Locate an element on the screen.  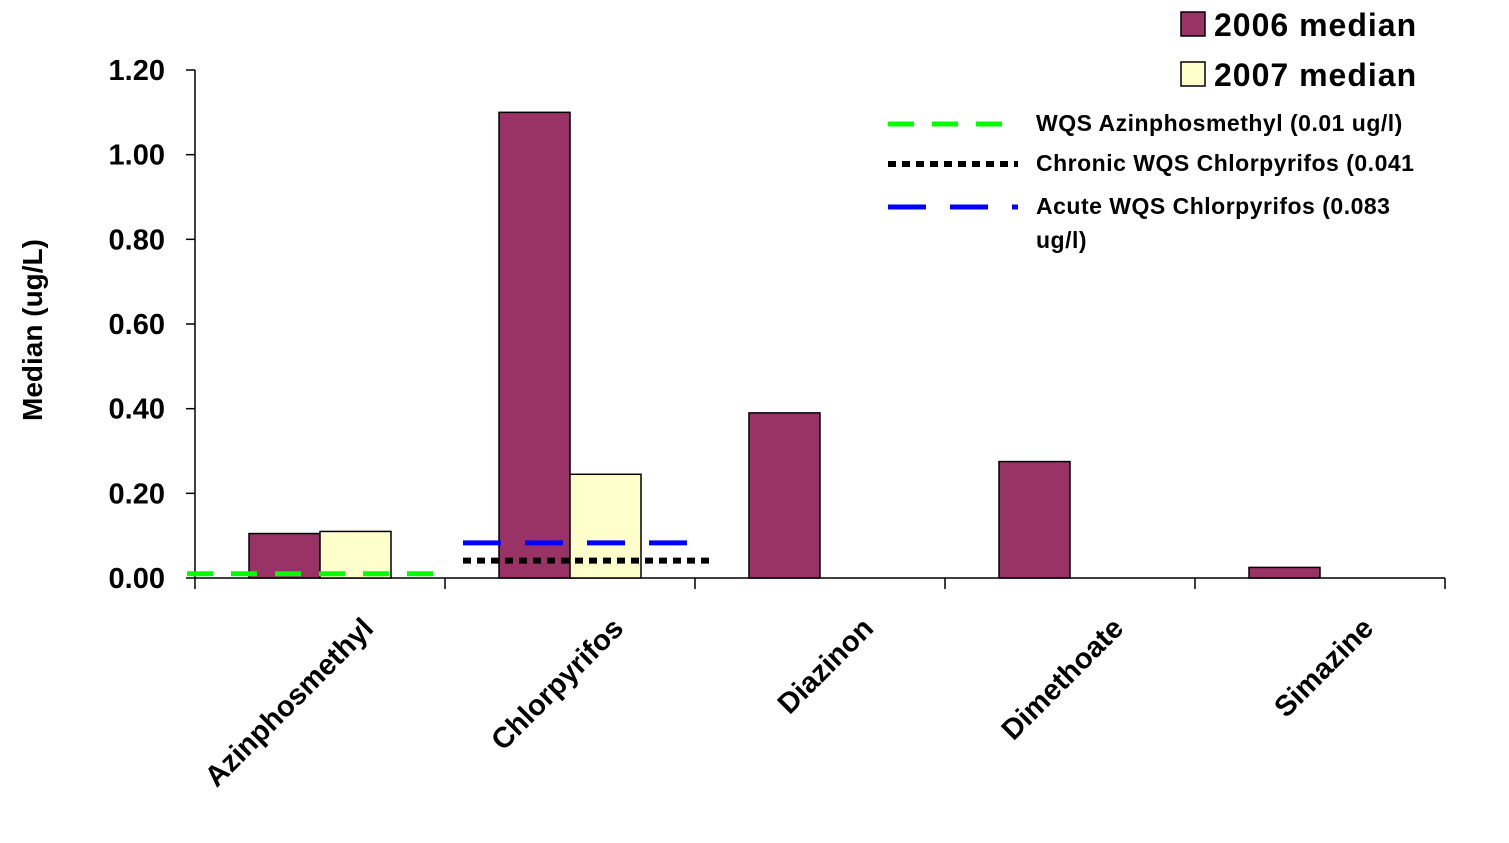
bar-2006-diazinon is located at coordinates (784, 495).